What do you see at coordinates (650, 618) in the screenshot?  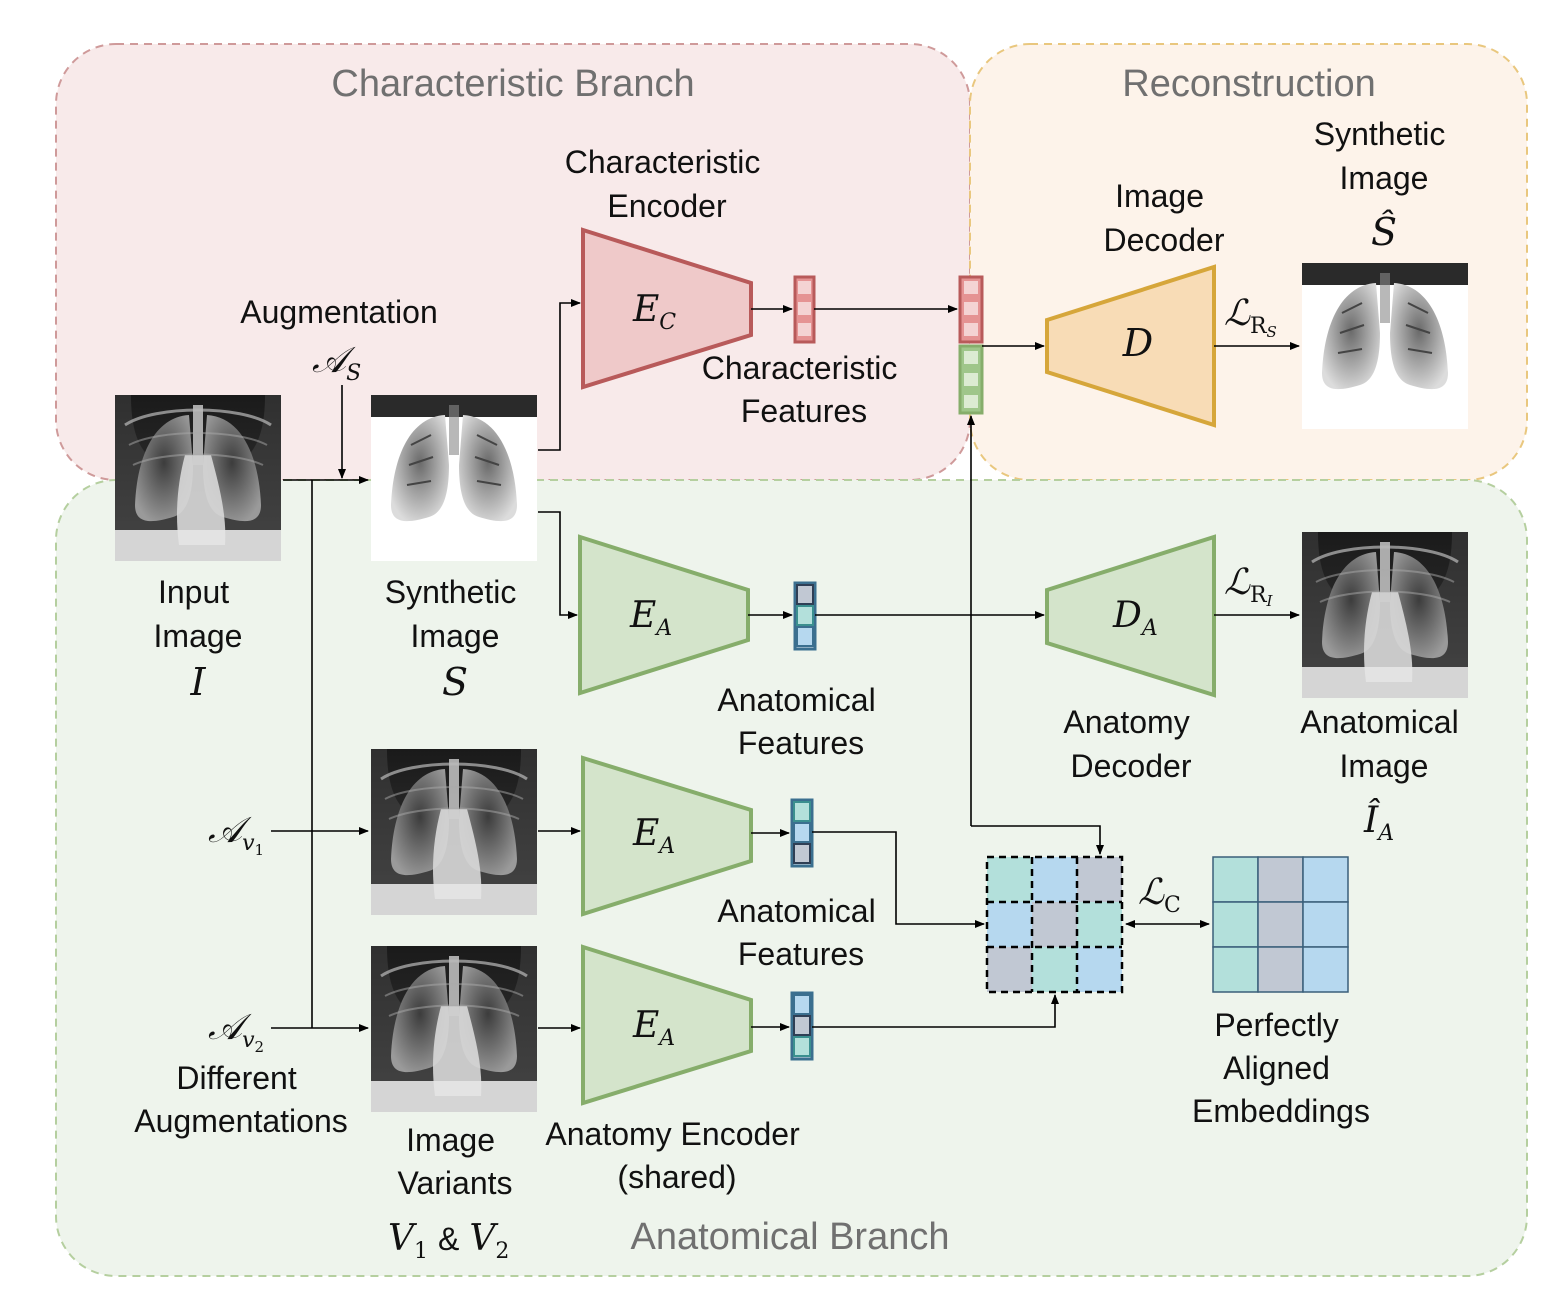 I see `symbol-E-A-main: EA` at bounding box center [650, 618].